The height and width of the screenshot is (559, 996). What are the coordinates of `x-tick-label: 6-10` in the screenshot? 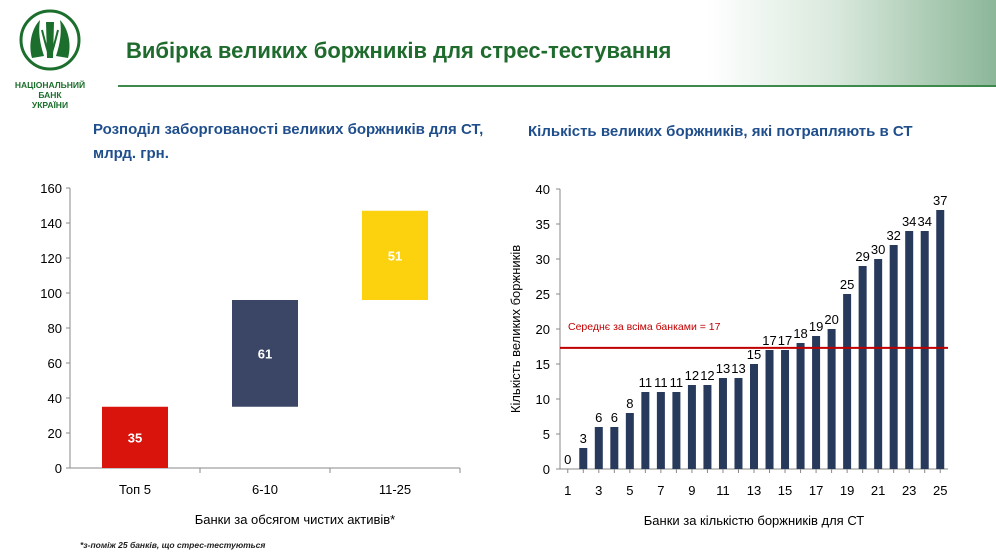 It's located at (265, 489).